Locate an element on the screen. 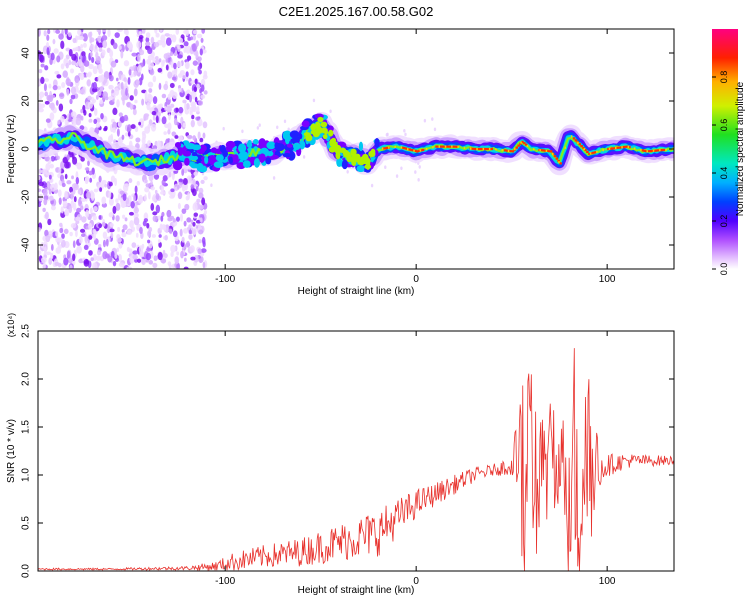  snr-x-tick-label: -100 is located at coordinates (225, 581).